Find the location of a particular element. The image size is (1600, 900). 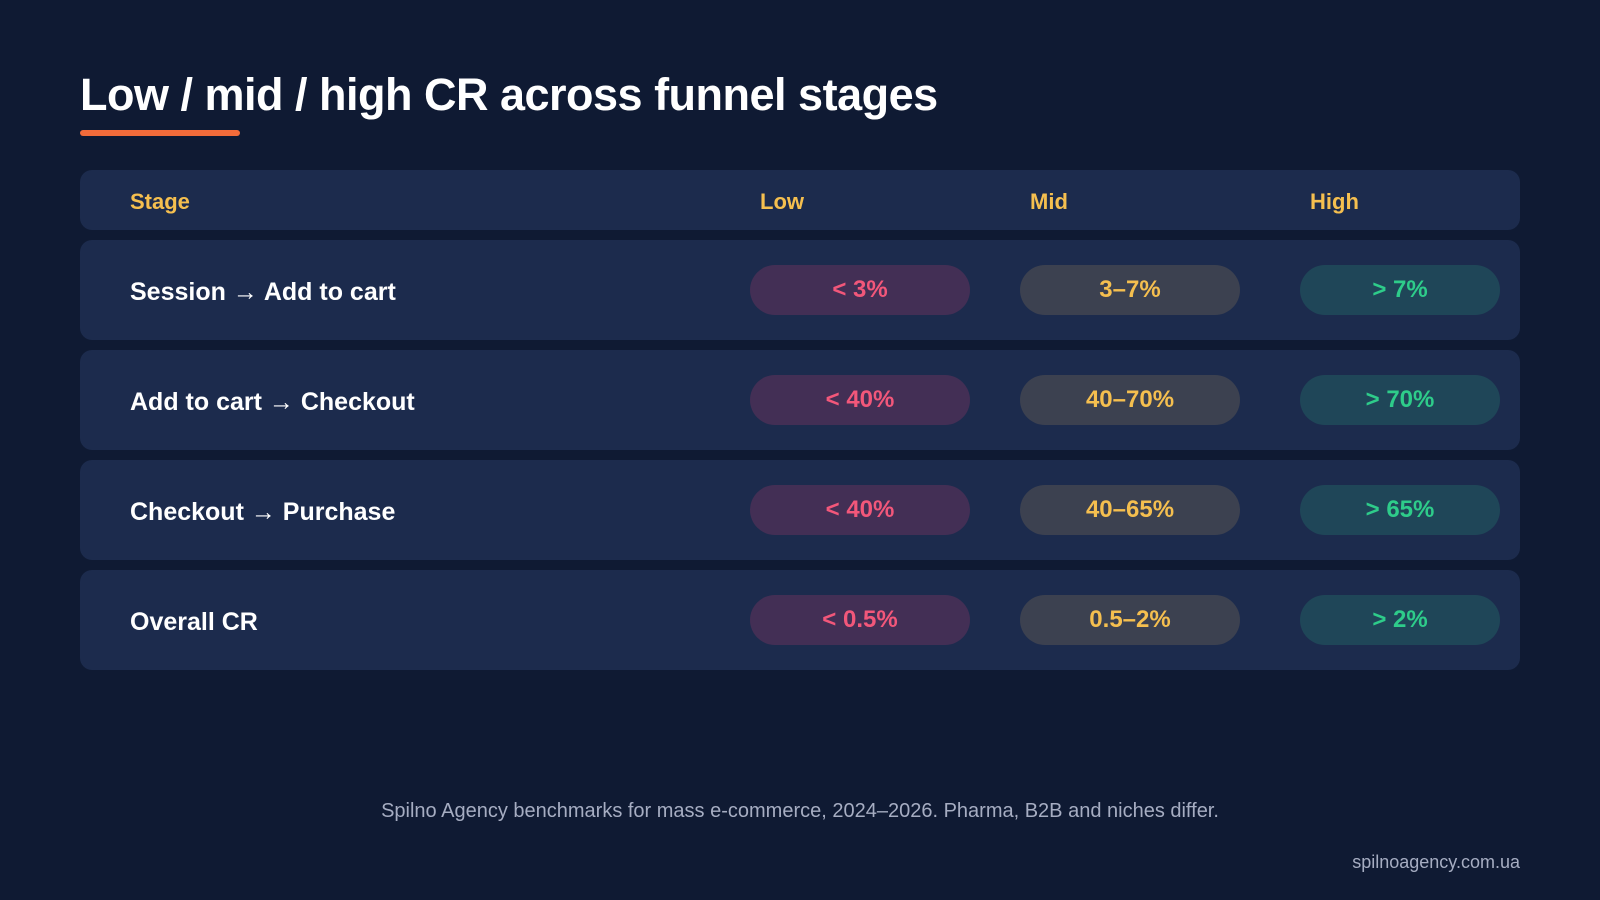

high-value-pill: > 7% is located at coordinates (1400, 290).